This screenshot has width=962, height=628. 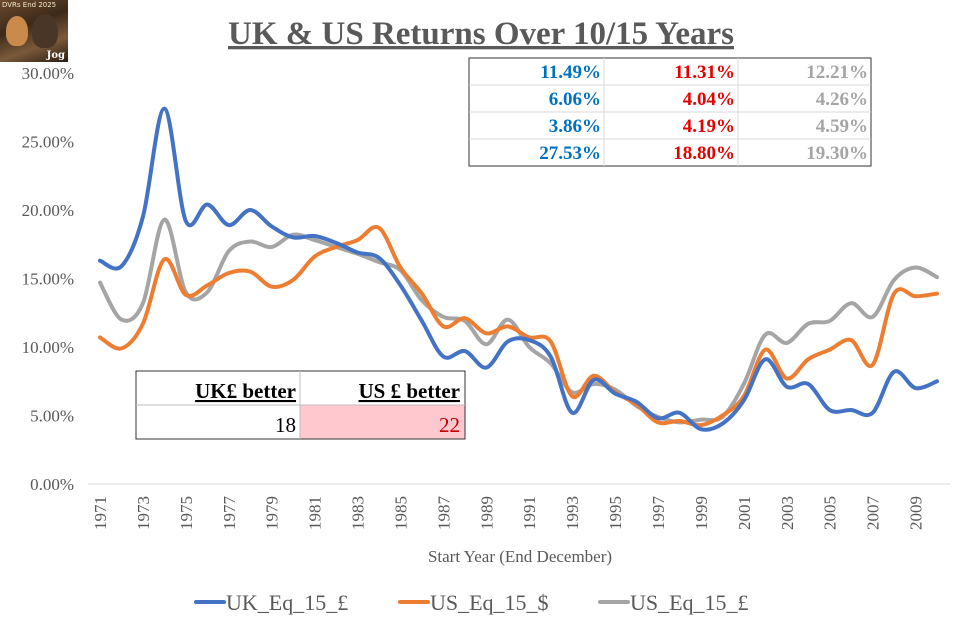 I want to click on stats-cell: 4.59%, so click(x=842, y=126).